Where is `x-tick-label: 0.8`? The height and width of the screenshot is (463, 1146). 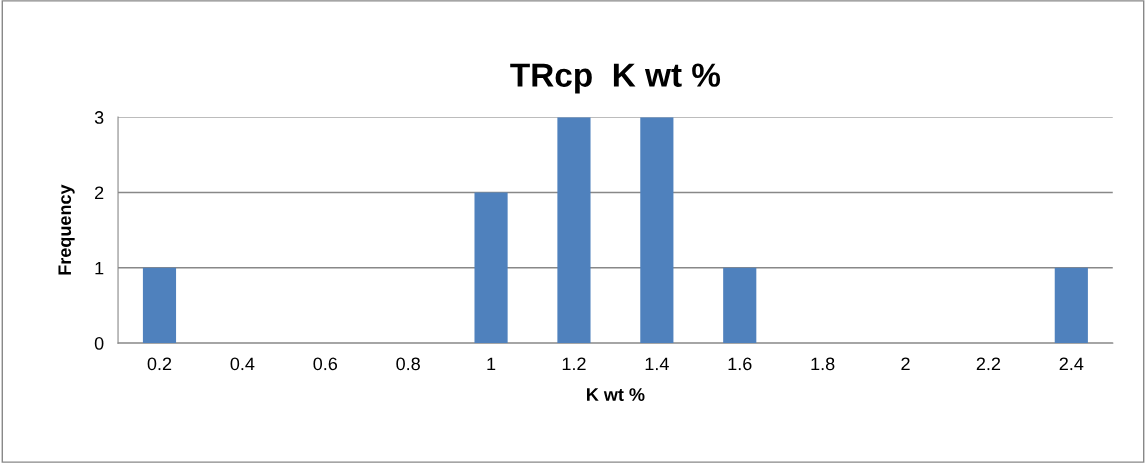 x-tick-label: 0.8 is located at coordinates (408, 364).